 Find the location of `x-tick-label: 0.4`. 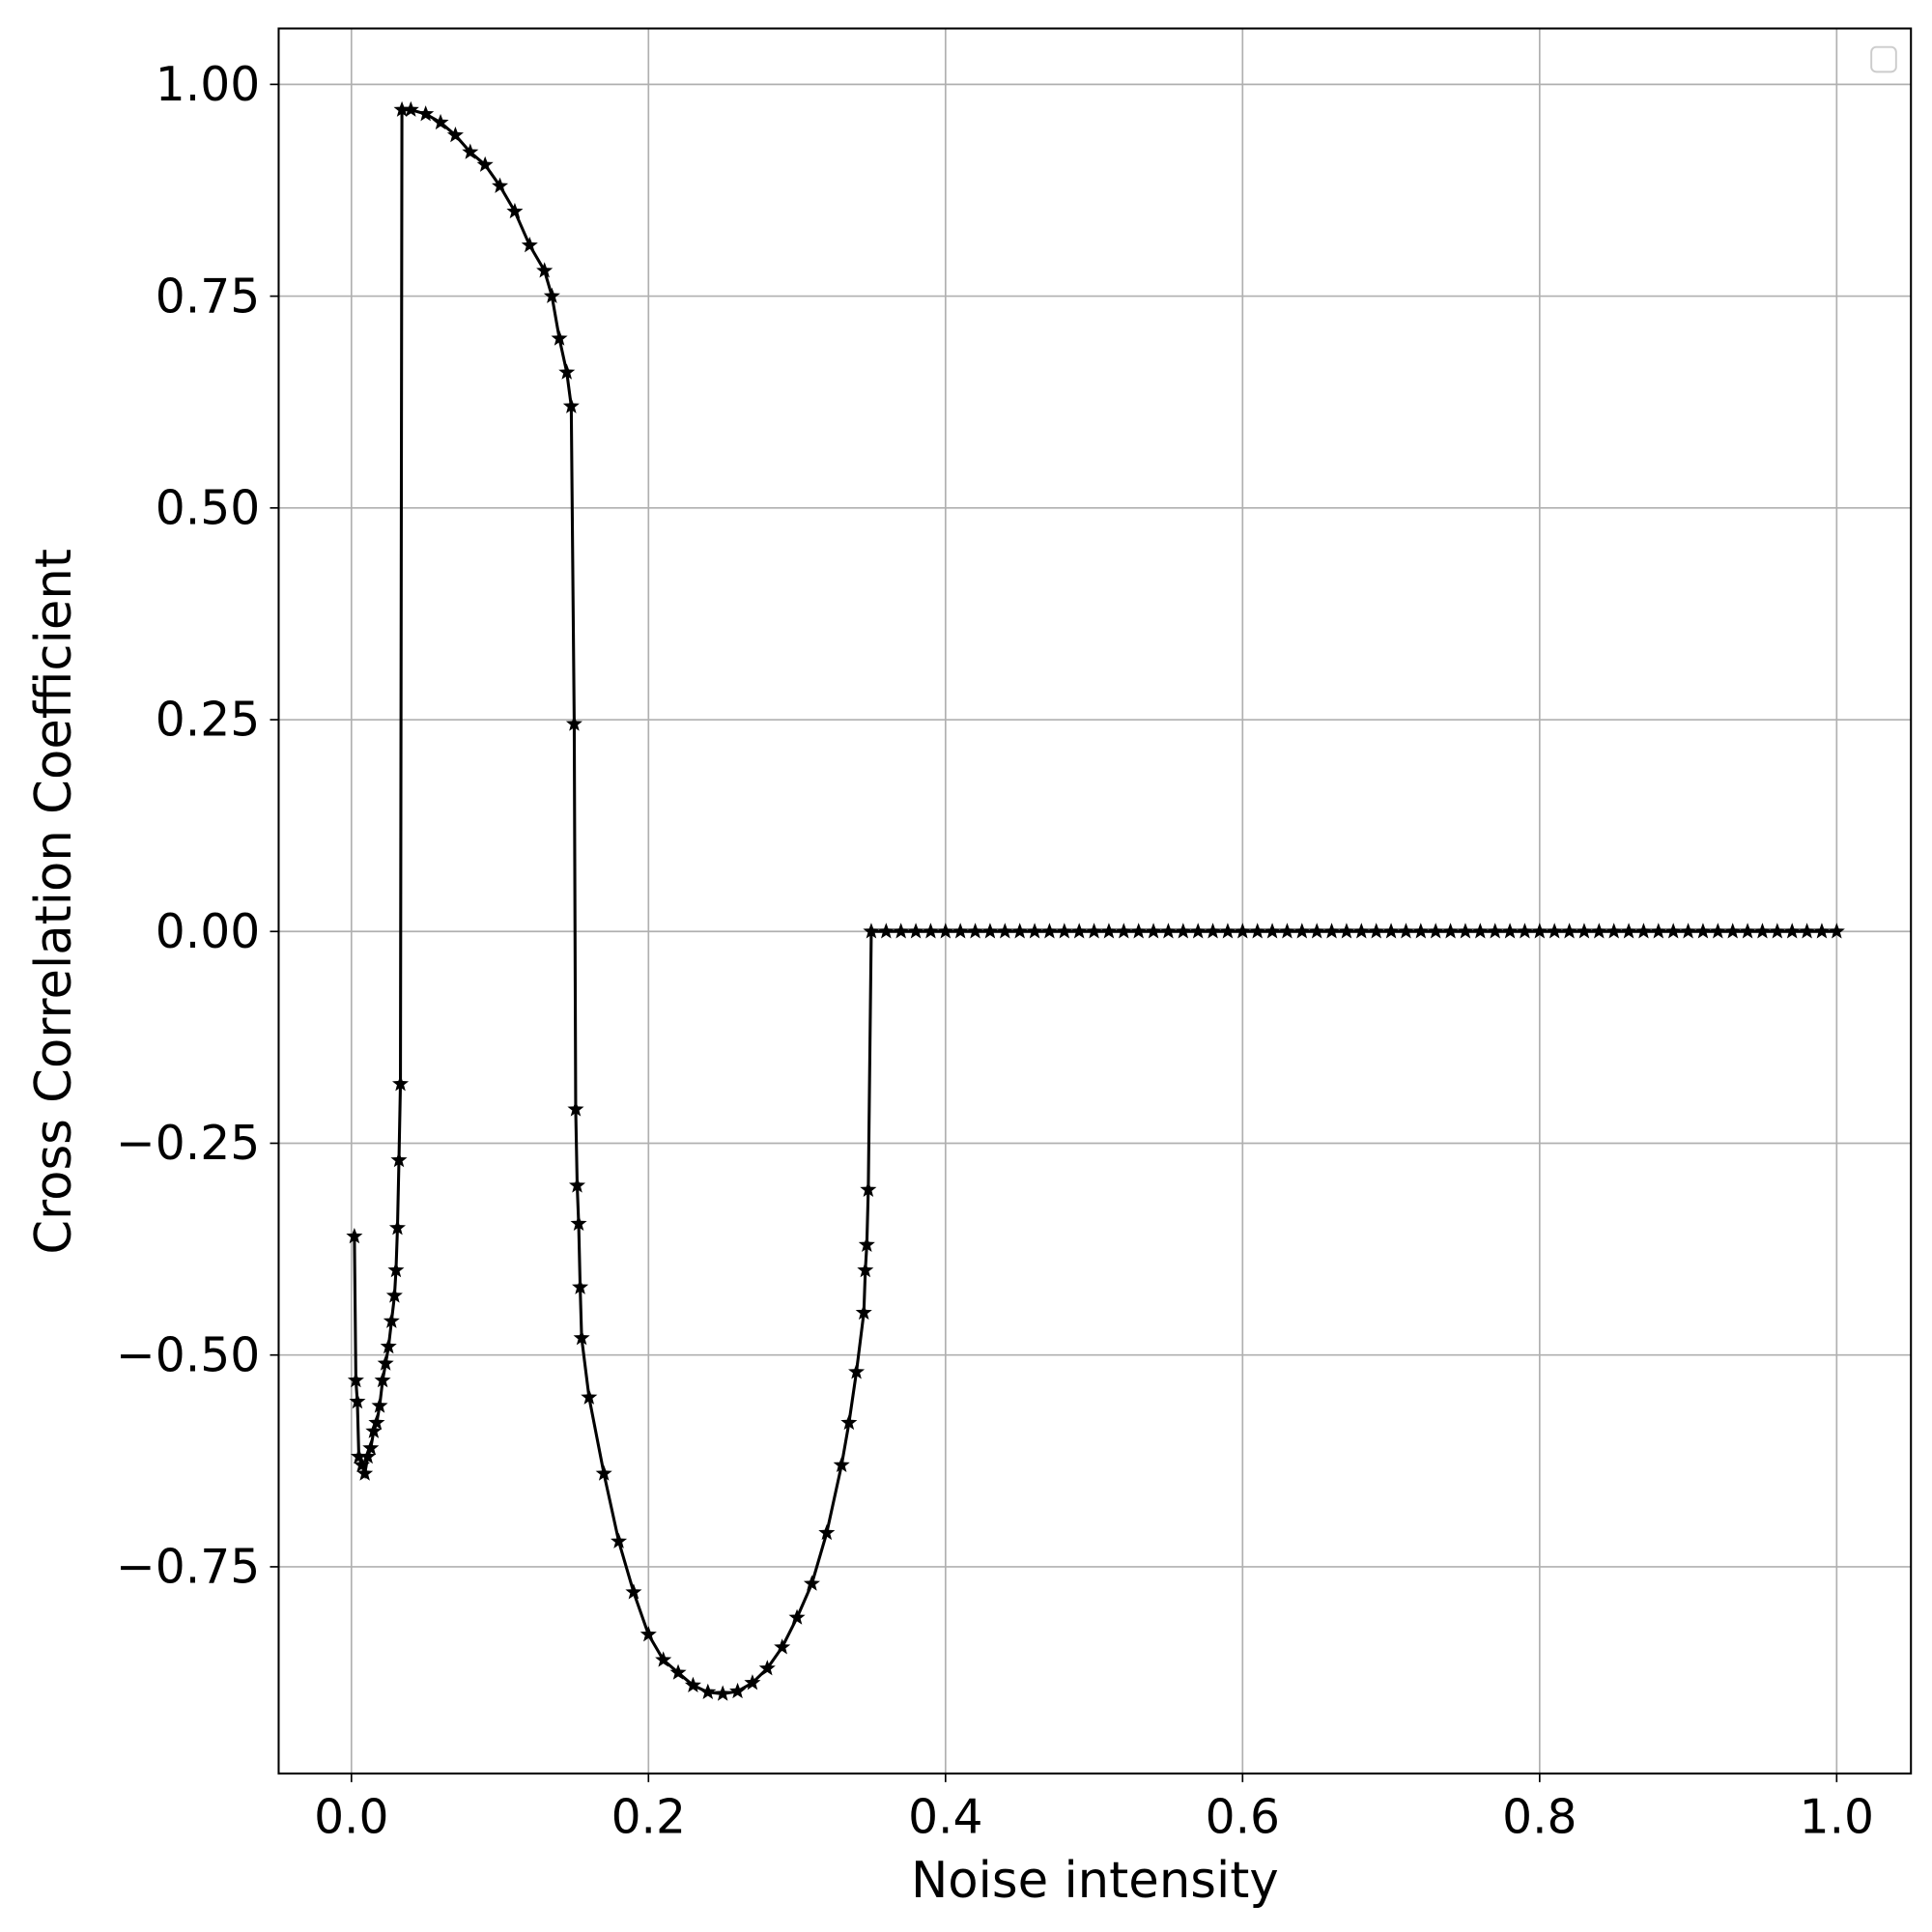

x-tick-label: 0.4 is located at coordinates (945, 1817).